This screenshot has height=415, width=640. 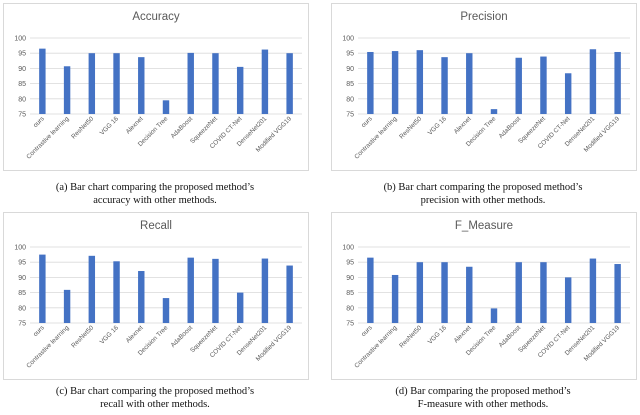 What do you see at coordinates (410, 336) in the screenshot?
I see `f-measure-x-label-resnet50: ResNet50` at bounding box center [410, 336].